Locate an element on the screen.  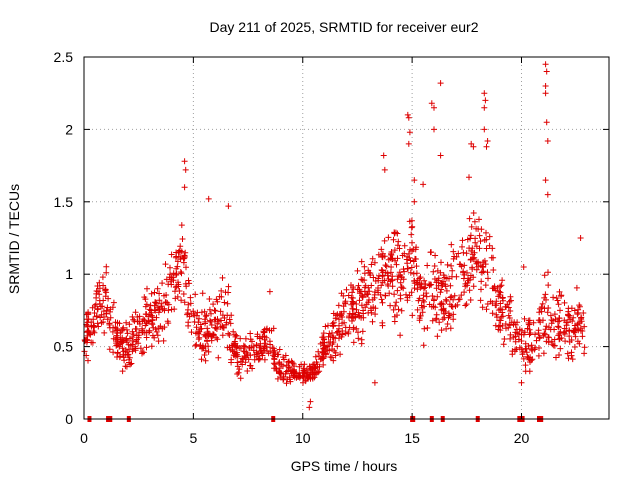
y-tick-label: 2.5 is located at coordinates (64, 57).